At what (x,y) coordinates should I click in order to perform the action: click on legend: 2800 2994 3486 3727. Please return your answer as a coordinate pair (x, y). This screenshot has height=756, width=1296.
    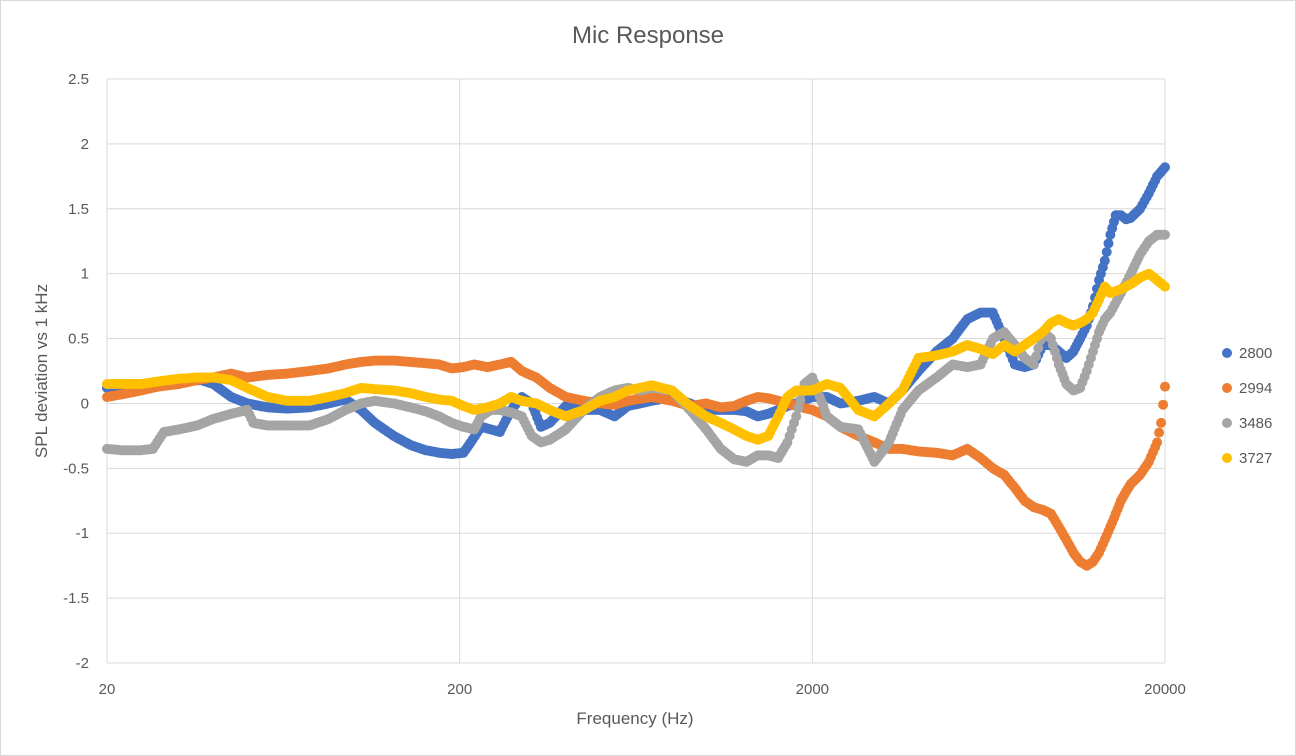
    Looking at the image, I should click on (1247, 406).